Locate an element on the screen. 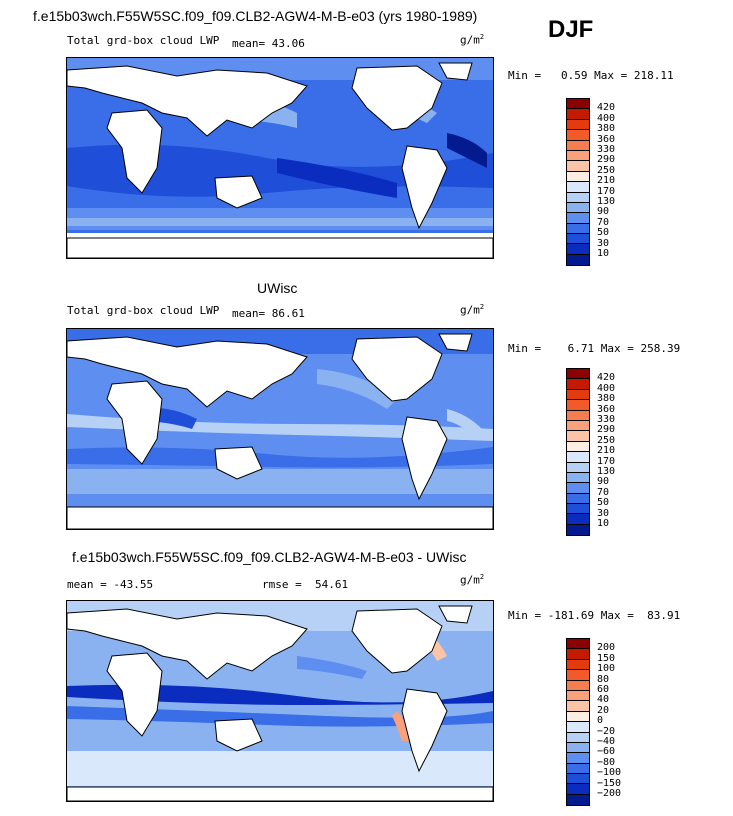 The image size is (733, 816). colorbar-tick-label: −60 is located at coordinates (606, 752).